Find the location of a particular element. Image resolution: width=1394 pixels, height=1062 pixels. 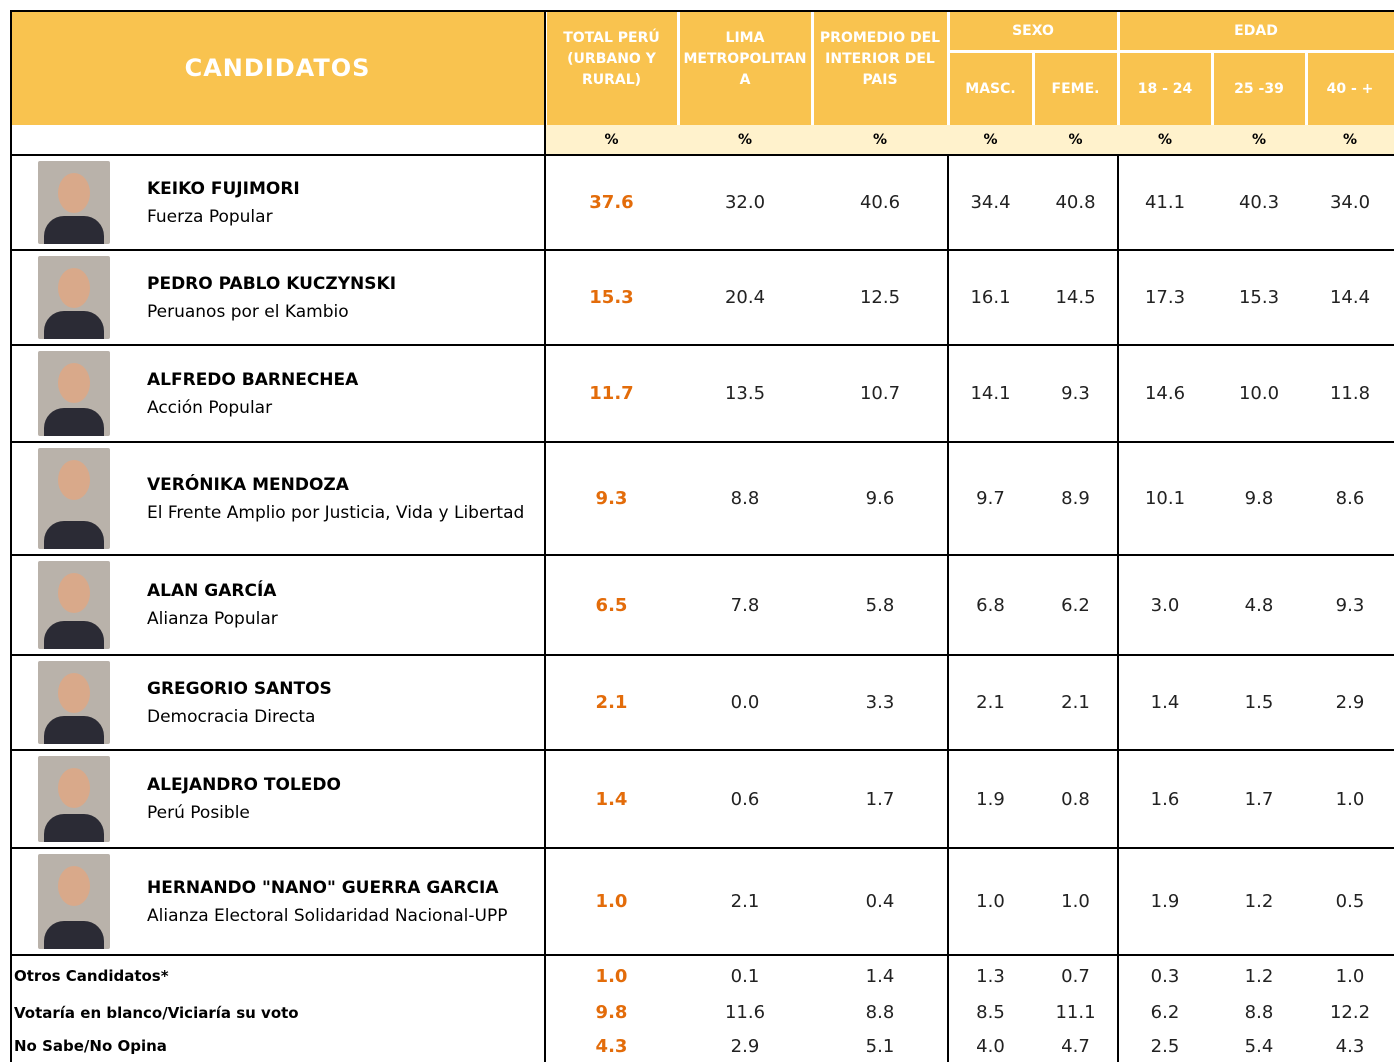

group-header: SEXO is located at coordinates (1033, 31).